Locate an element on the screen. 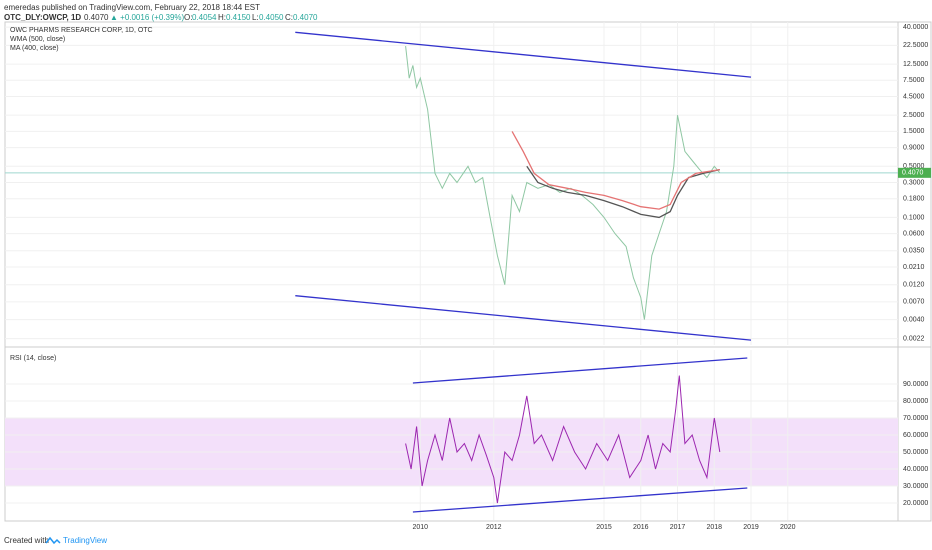  y-tick-label: 70.0000 is located at coordinates (915, 418).